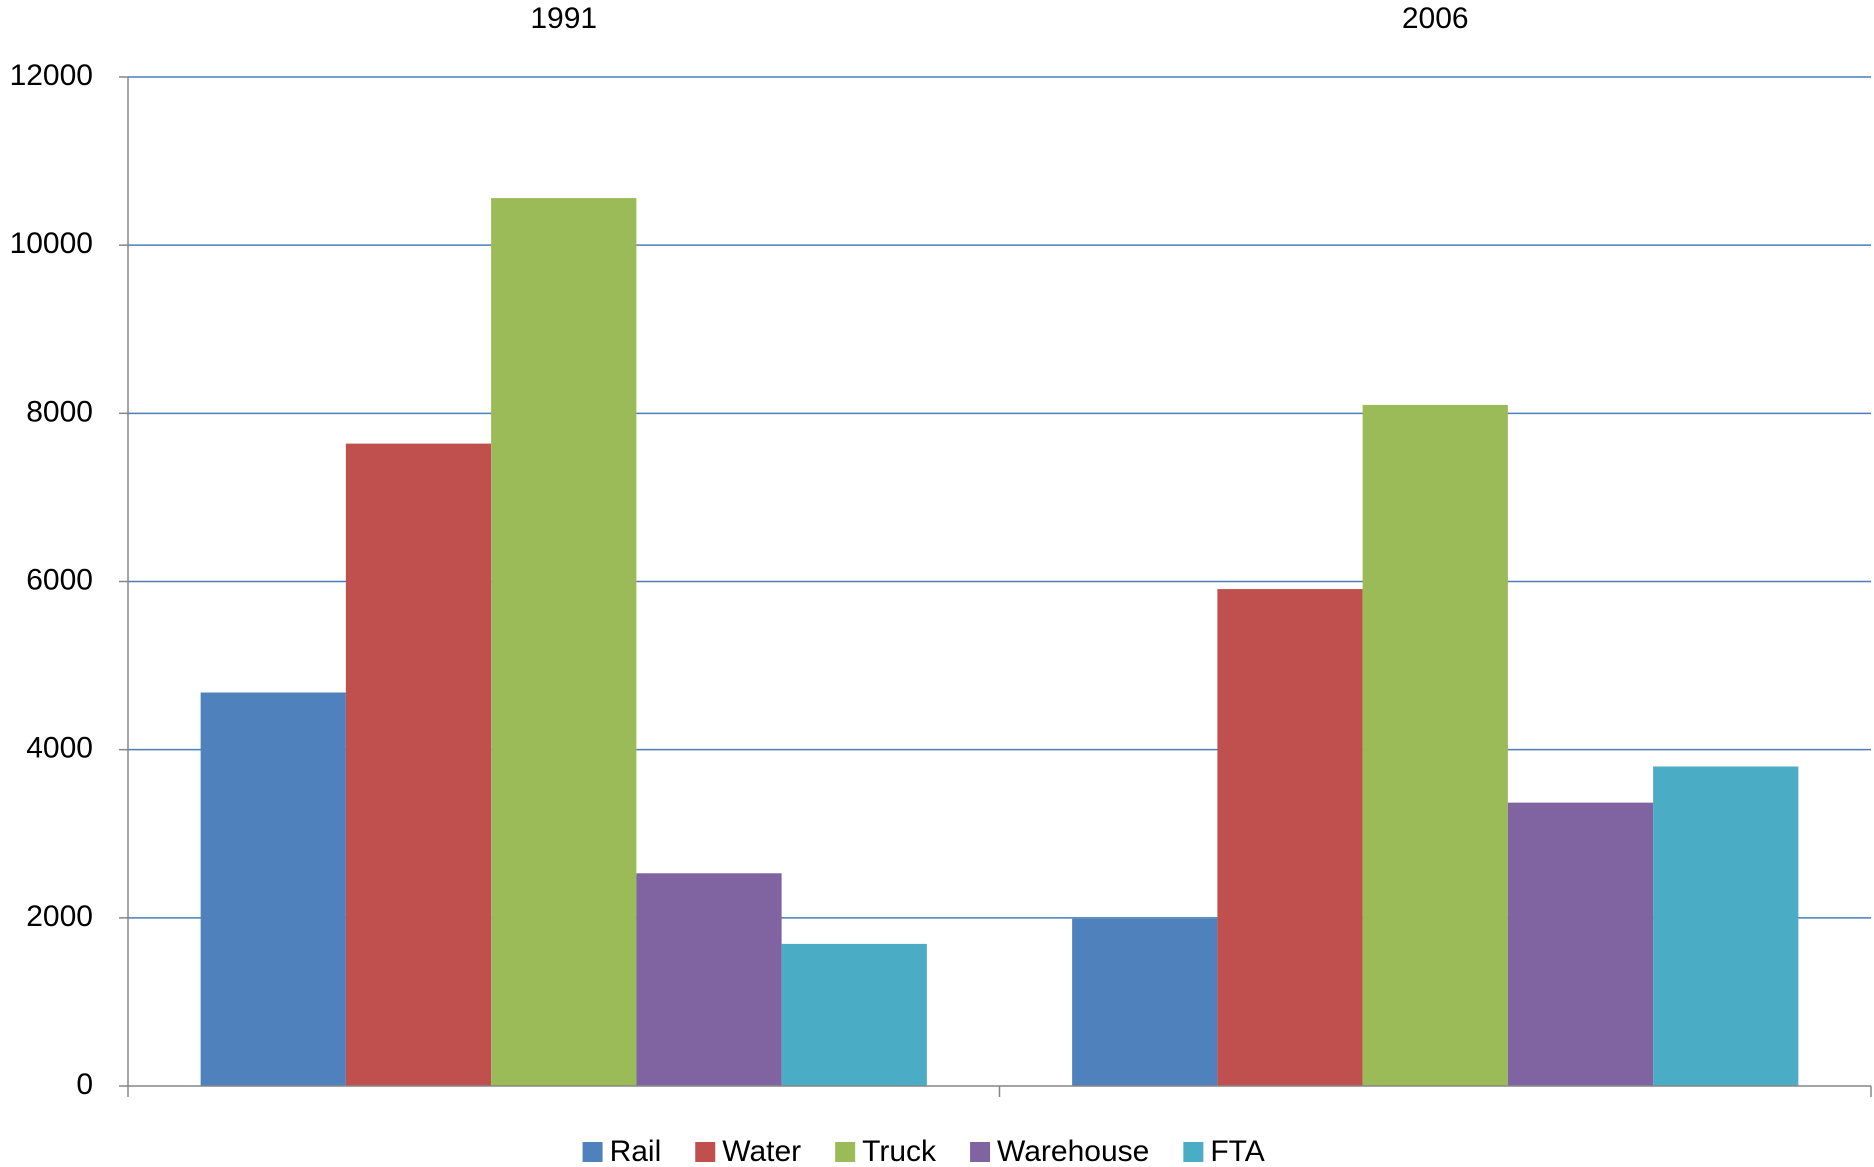  I want to click on legend-label: Truck, so click(899, 1151).